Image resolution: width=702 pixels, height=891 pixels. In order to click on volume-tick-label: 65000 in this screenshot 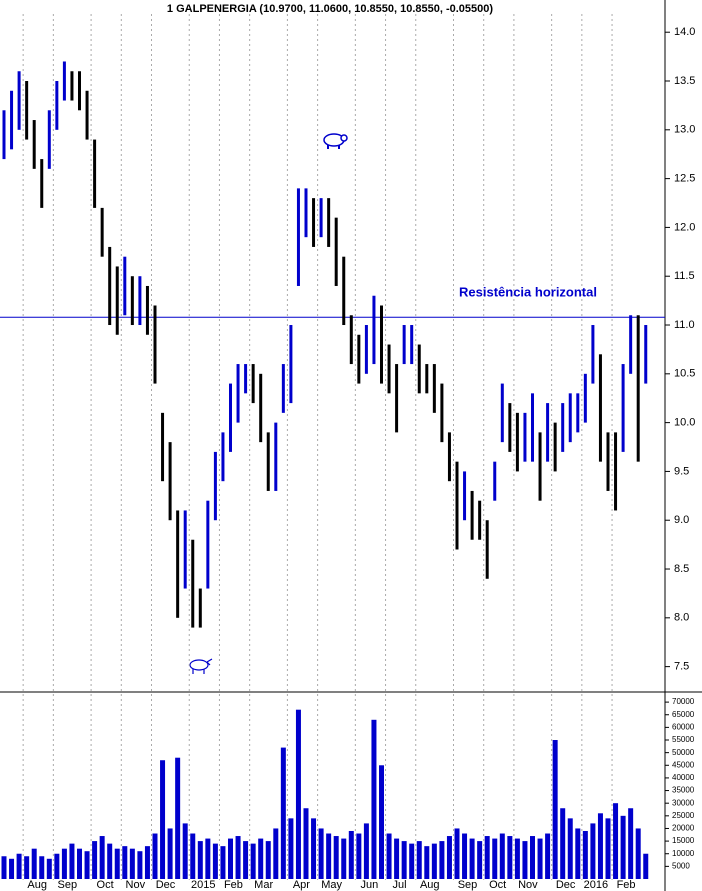, I will do `click(683, 714)`.